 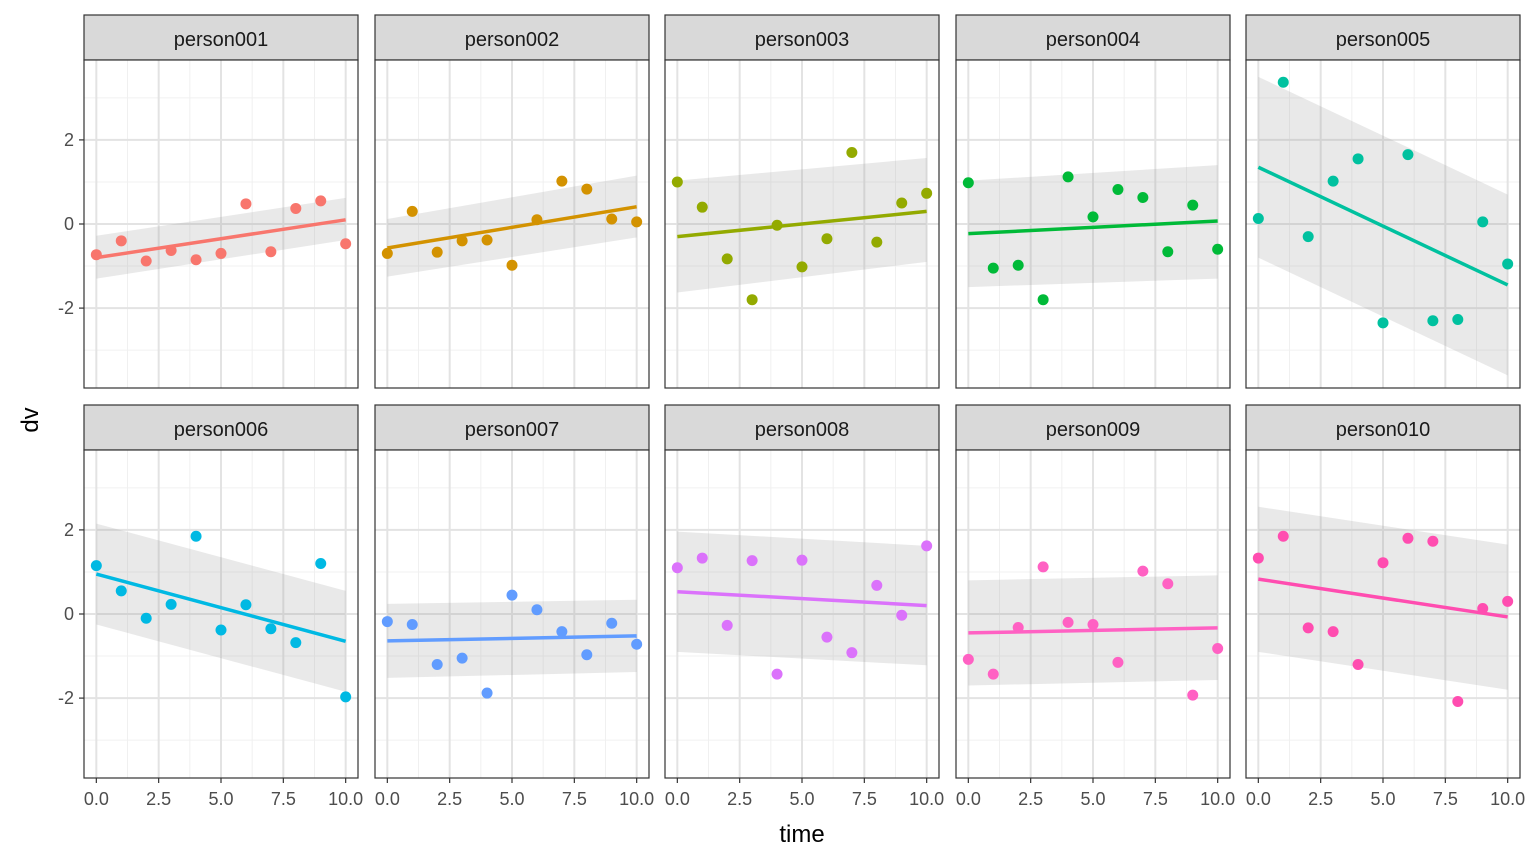 I want to click on facet-strip-label: person006, so click(x=221, y=430).